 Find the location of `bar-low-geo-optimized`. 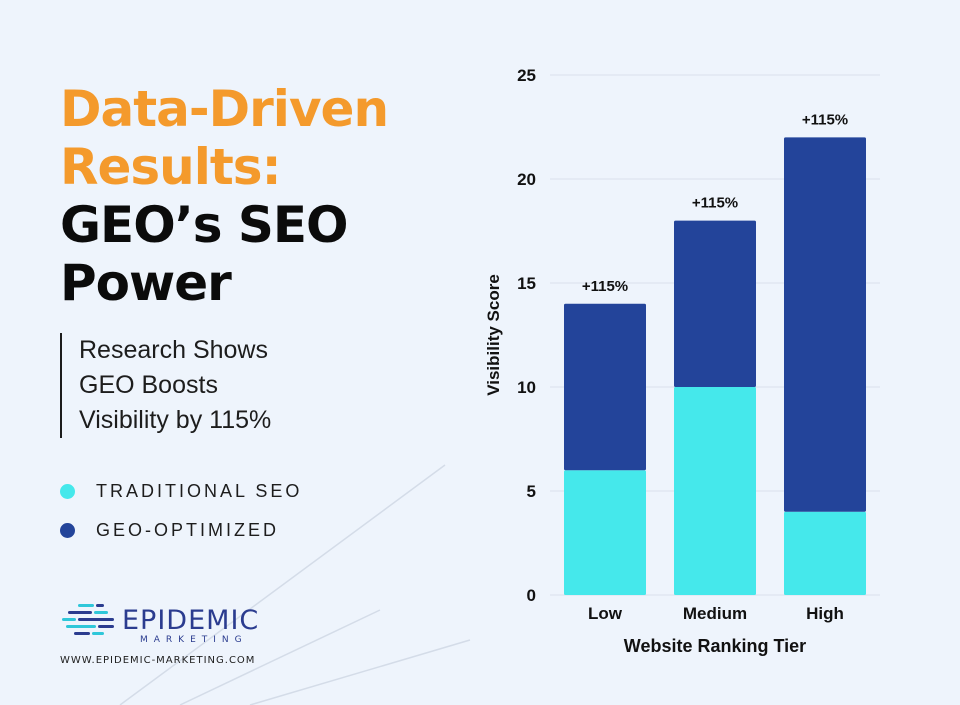

bar-low-geo-optimized is located at coordinates (605, 387).